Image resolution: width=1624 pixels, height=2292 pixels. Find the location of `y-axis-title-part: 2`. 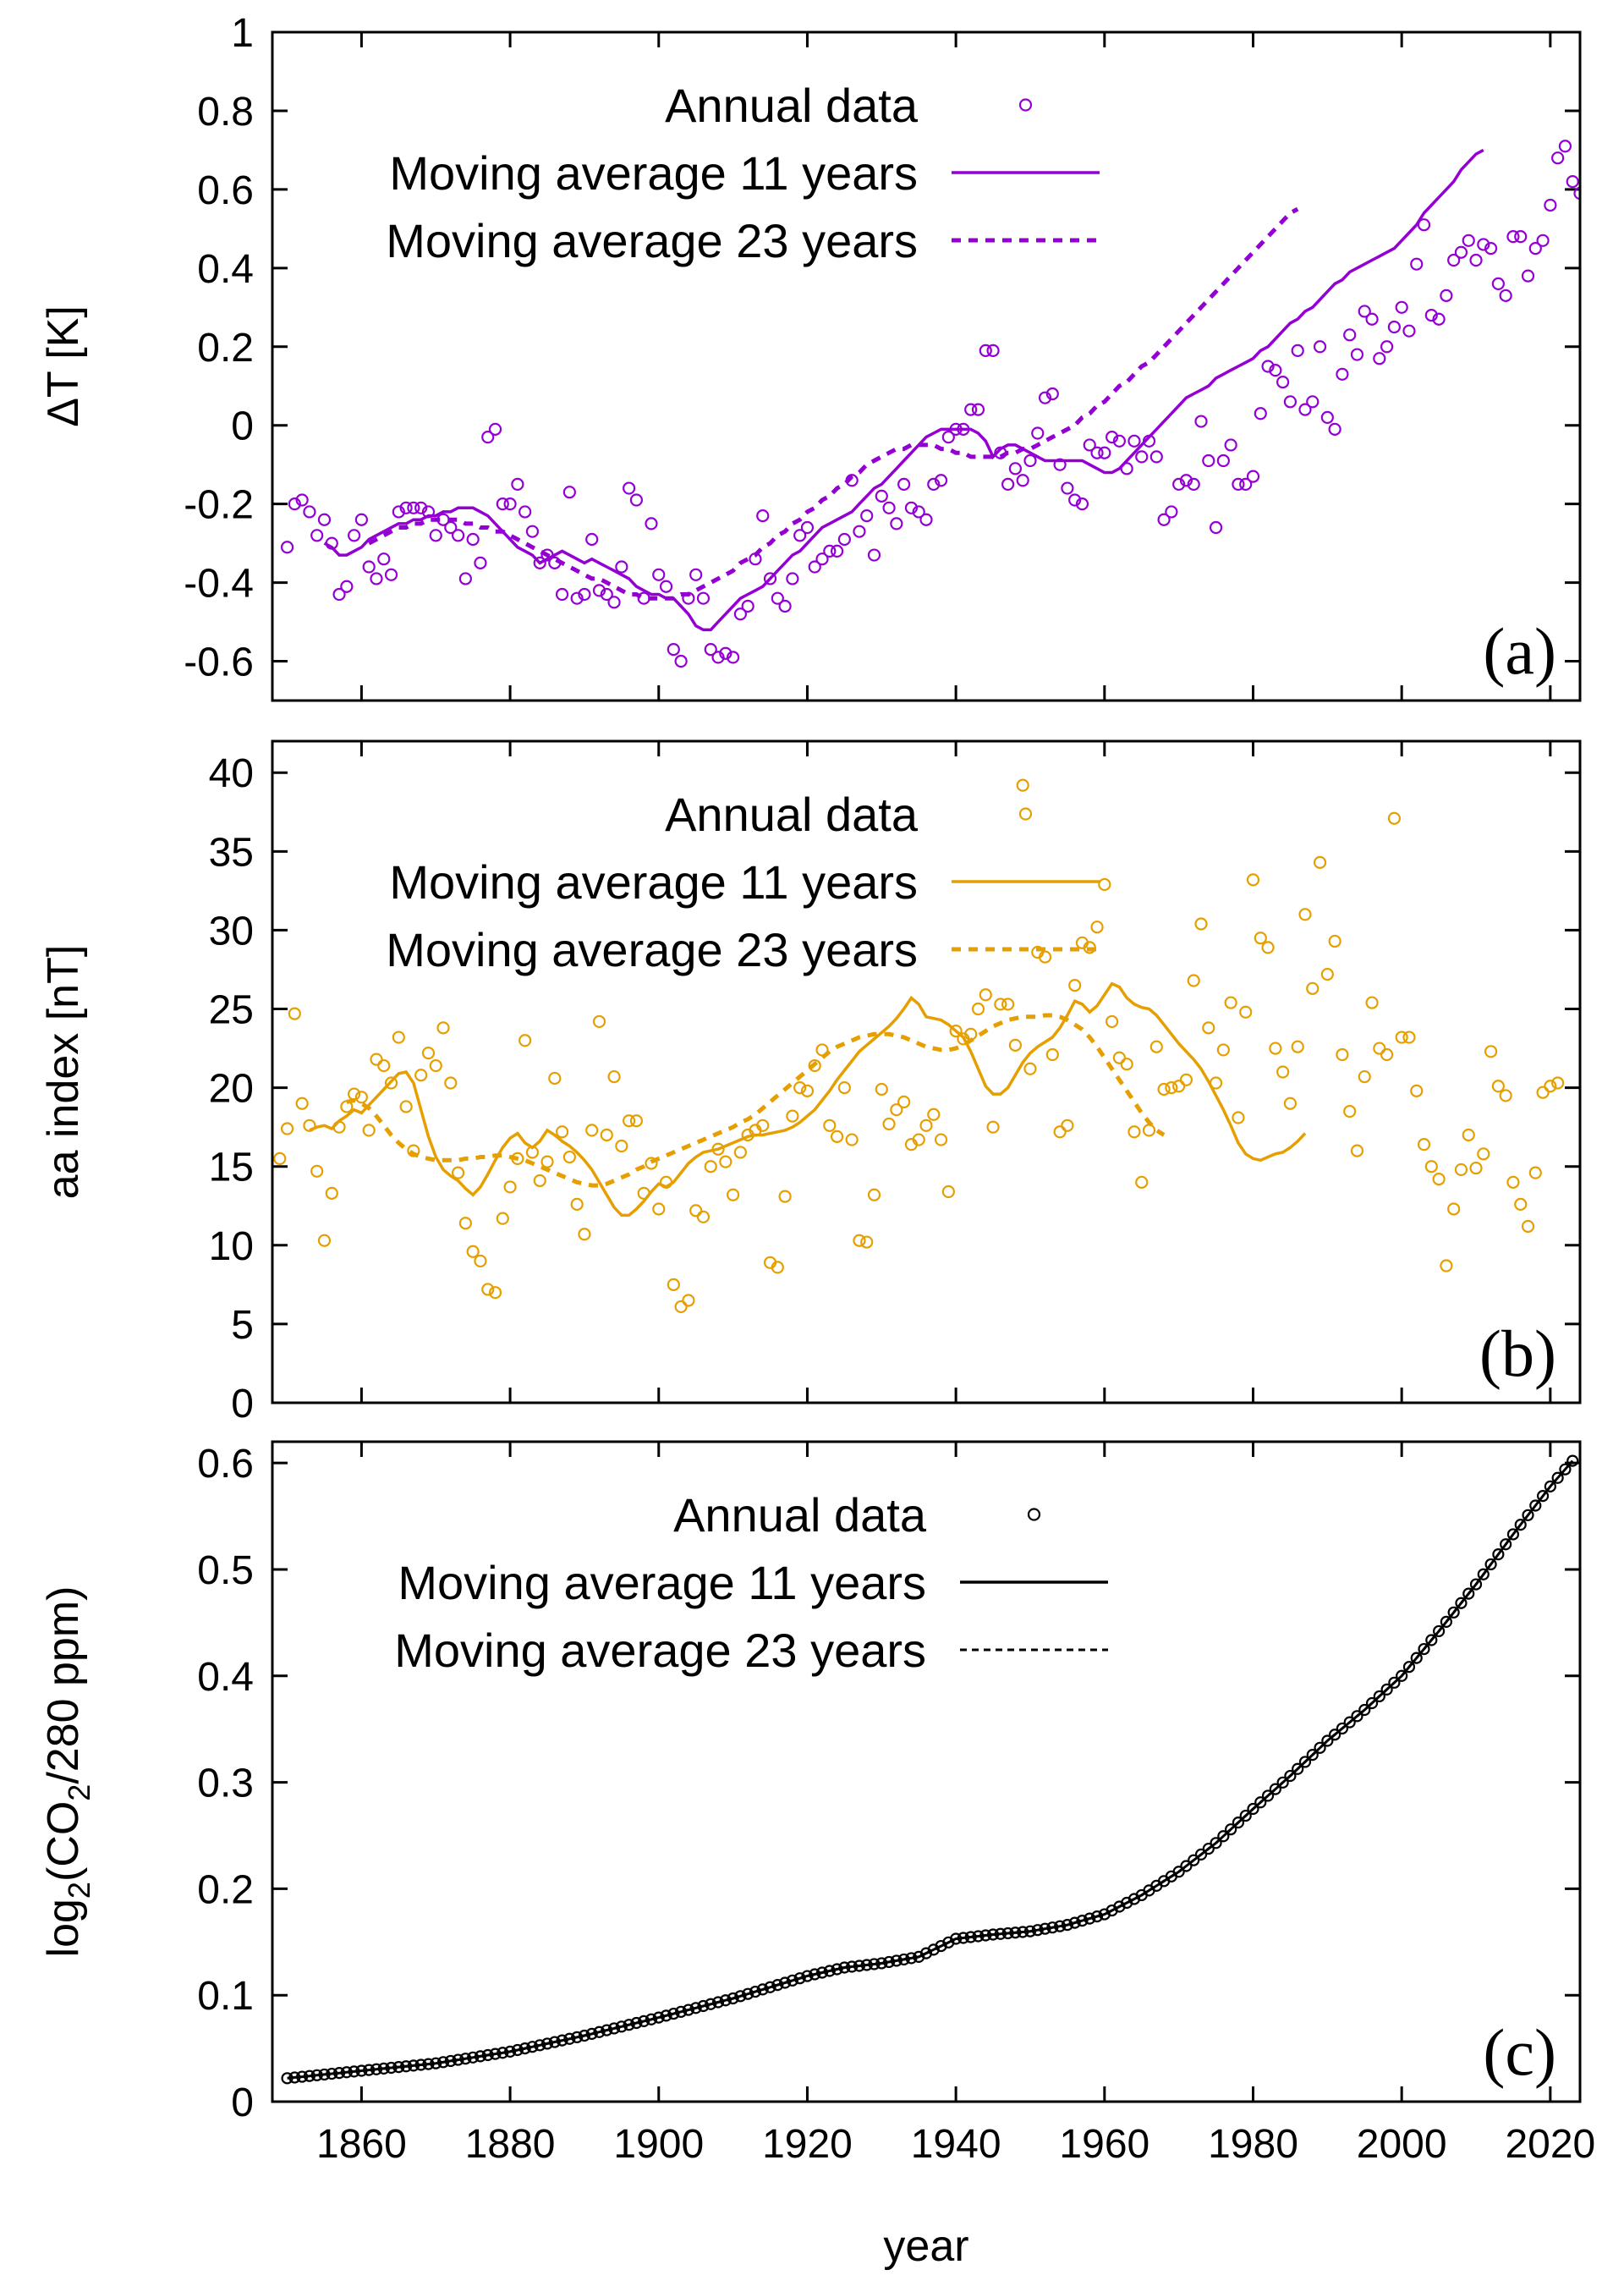

y-axis-title-part: 2 is located at coordinates (79, 1792).